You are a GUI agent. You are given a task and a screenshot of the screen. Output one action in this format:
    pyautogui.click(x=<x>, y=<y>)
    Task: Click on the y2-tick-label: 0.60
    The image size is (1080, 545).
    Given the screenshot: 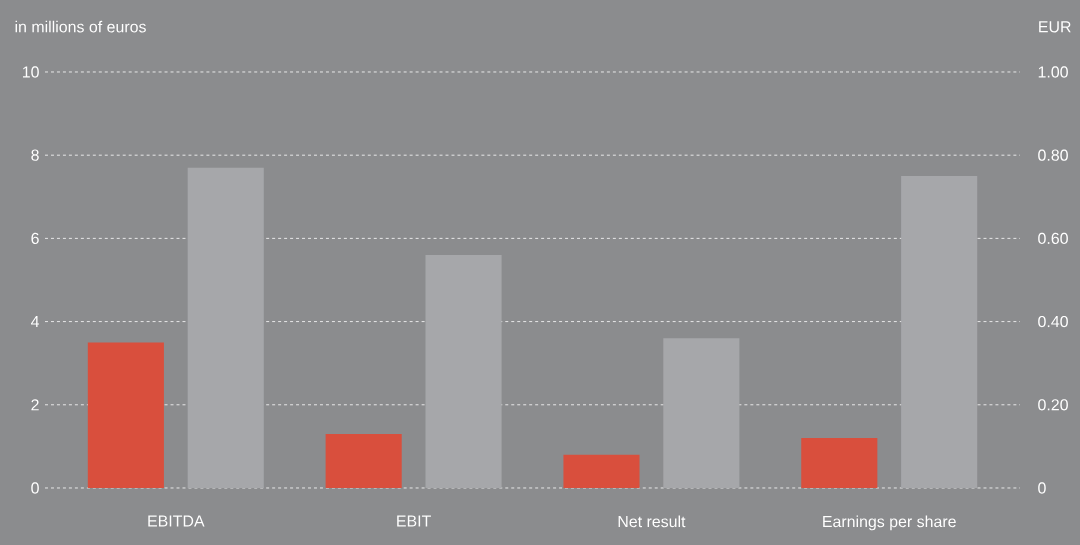 What is the action you would take?
    pyautogui.click(x=1053, y=238)
    